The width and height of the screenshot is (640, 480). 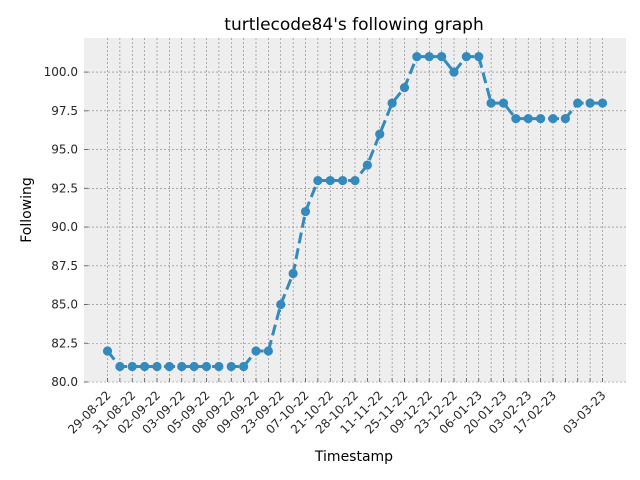 I want to click on x-tick-label: 03-03-23, so click(x=584, y=412).